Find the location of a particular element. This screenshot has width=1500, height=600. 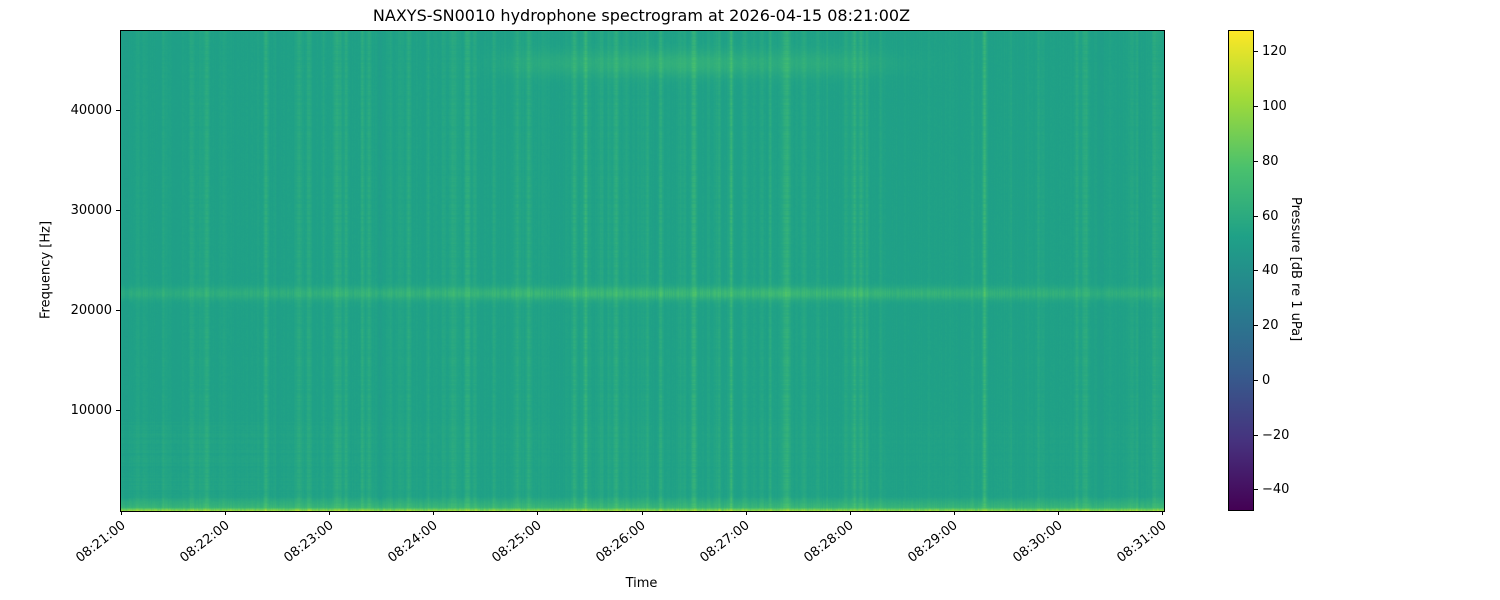

colorbar-tick-label: −40 is located at coordinates (1276, 490).